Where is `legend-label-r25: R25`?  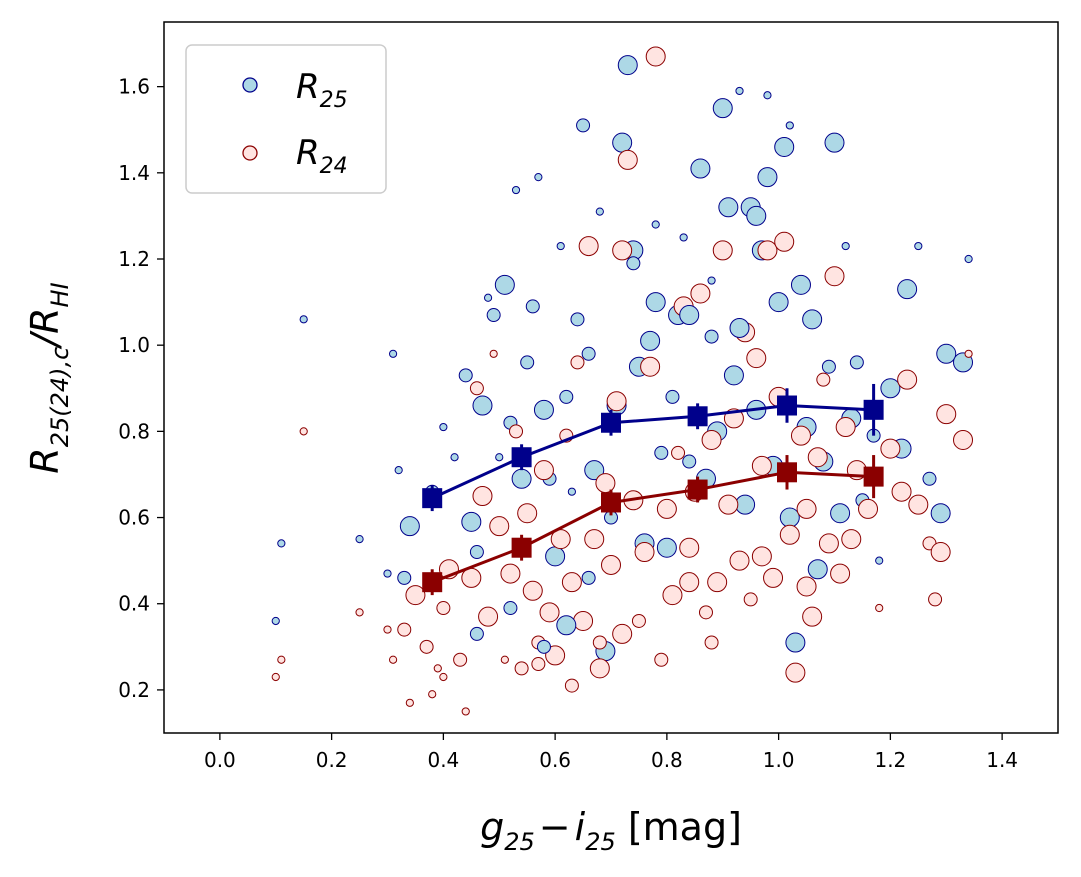 legend-label-r25: R25 is located at coordinates (322, 90).